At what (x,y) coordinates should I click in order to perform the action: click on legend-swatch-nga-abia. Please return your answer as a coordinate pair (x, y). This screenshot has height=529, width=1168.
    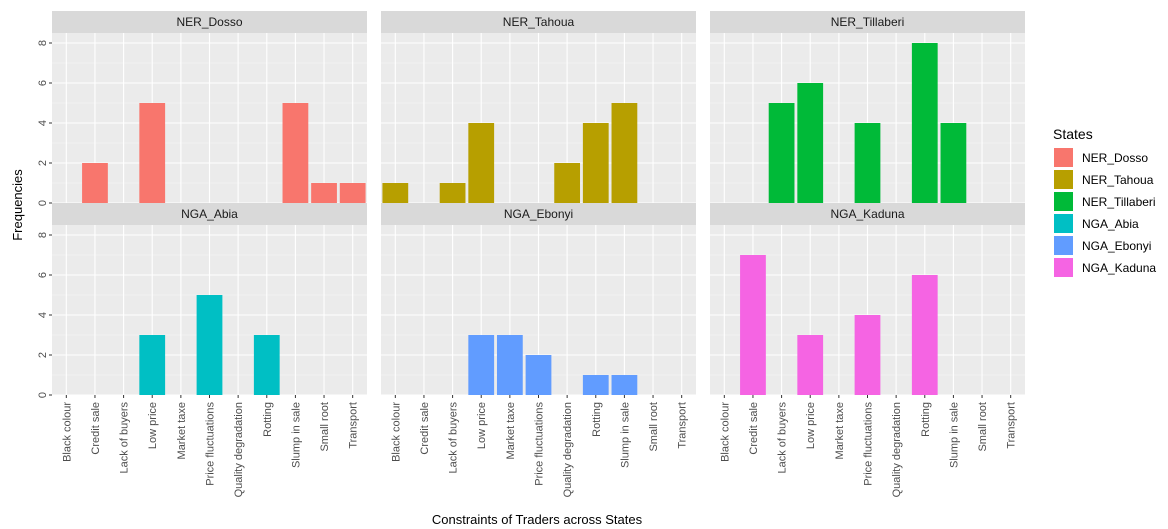
    Looking at the image, I should click on (1063, 223).